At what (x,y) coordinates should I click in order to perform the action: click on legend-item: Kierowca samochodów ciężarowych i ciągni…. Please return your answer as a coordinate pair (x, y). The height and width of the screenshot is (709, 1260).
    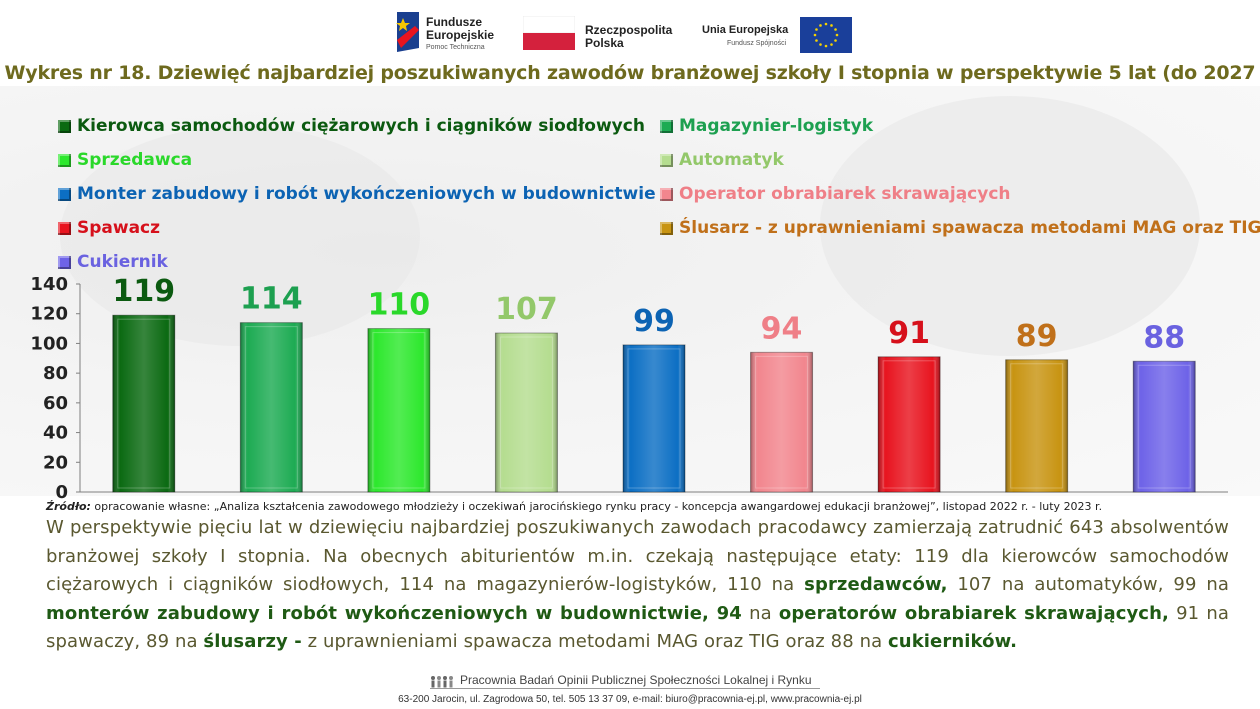
    Looking at the image, I should click on (351, 126).